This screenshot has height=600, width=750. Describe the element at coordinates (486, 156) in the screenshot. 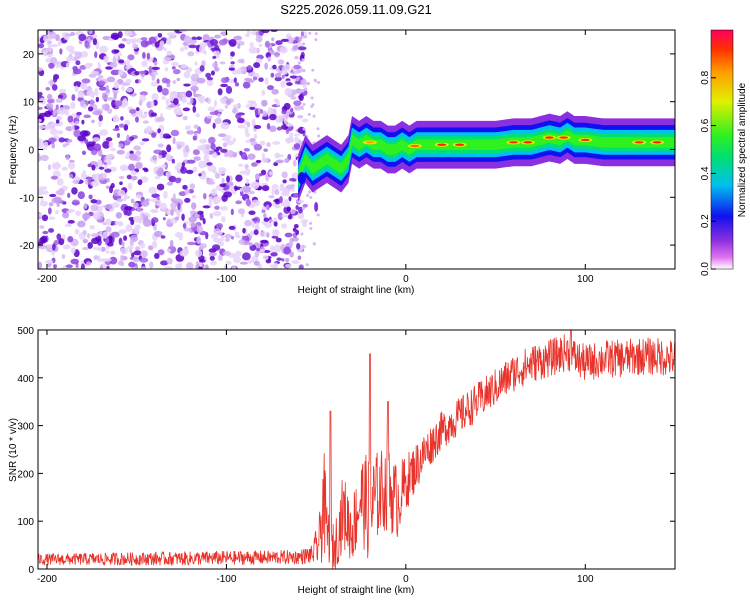

I see `signal-band` at that location.